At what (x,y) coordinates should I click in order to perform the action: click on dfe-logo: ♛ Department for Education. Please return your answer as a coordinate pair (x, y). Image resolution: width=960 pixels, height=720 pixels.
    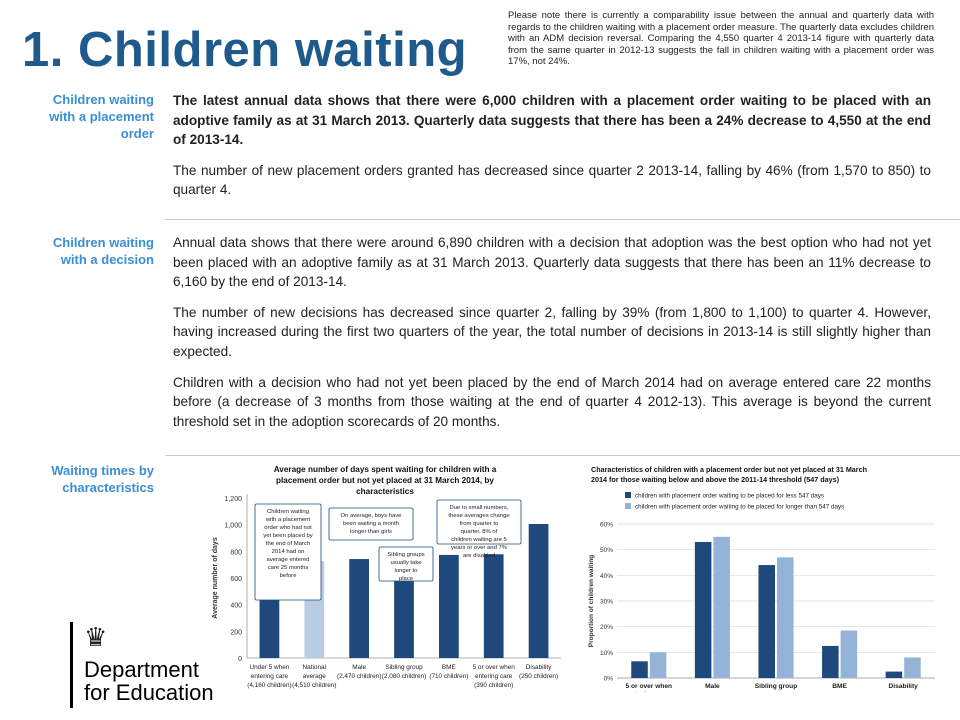
    Looking at the image, I should click on (145, 666).